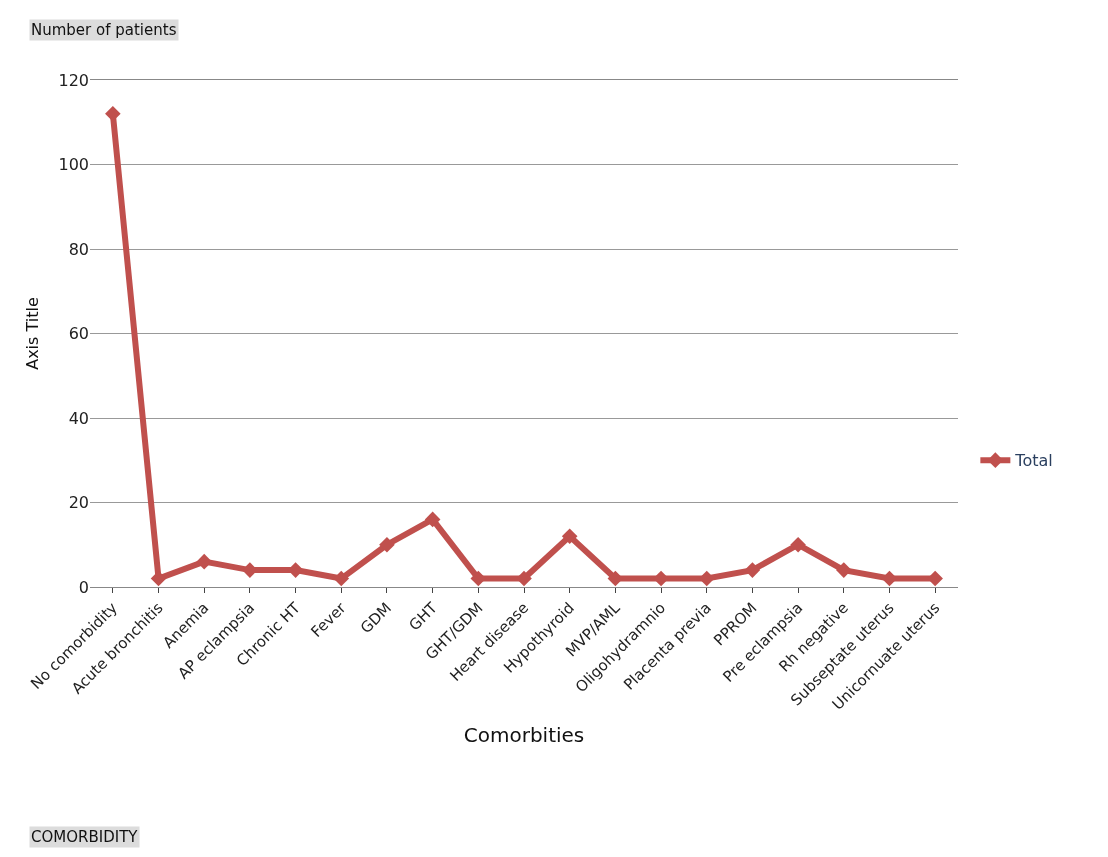 Image resolution: width=1108 pixels, height=857 pixels. What do you see at coordinates (78, 249) in the screenshot?
I see `y-tick-label: 80` at bounding box center [78, 249].